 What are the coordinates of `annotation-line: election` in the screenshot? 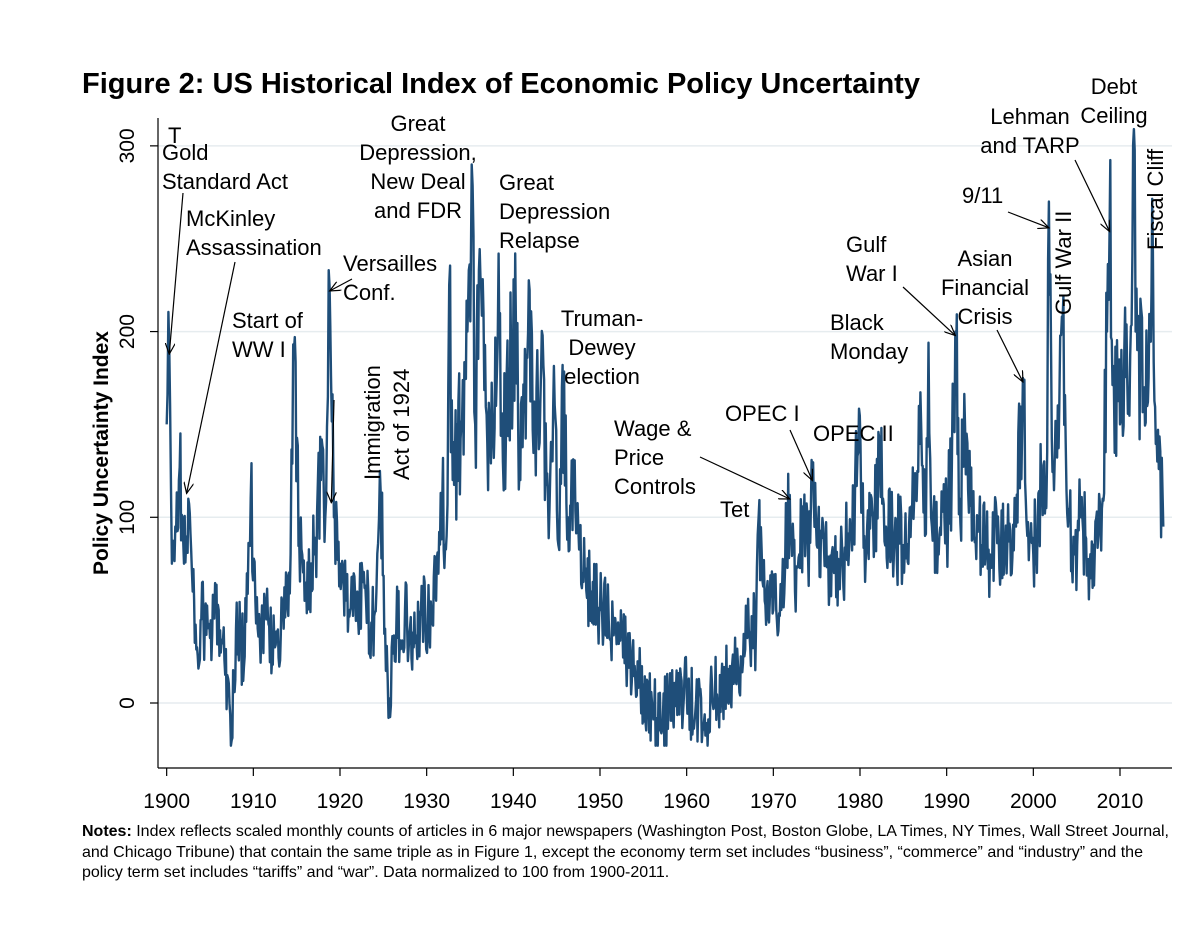 It's located at (602, 376).